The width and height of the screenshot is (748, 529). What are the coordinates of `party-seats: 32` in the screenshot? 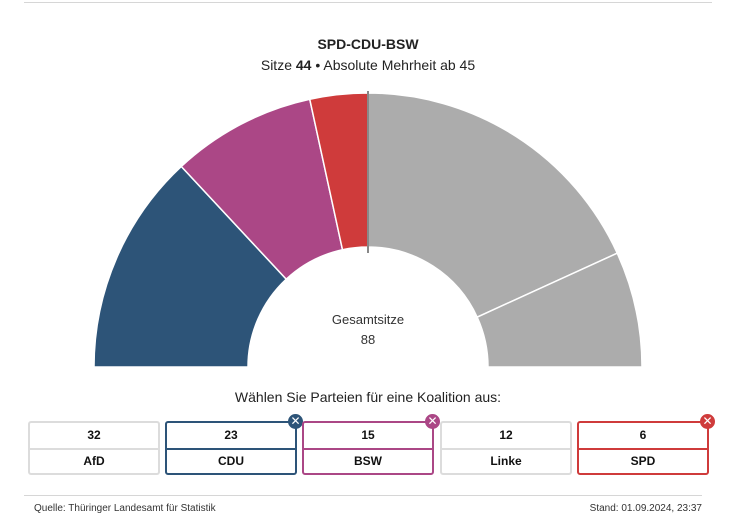 It's located at (94, 436).